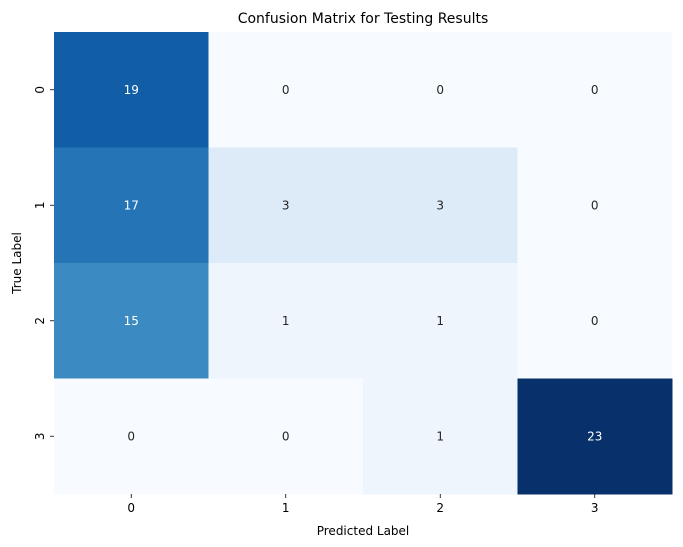  I want to click on y-axis-ticks: 0 1 2 3, so click(43, 263).